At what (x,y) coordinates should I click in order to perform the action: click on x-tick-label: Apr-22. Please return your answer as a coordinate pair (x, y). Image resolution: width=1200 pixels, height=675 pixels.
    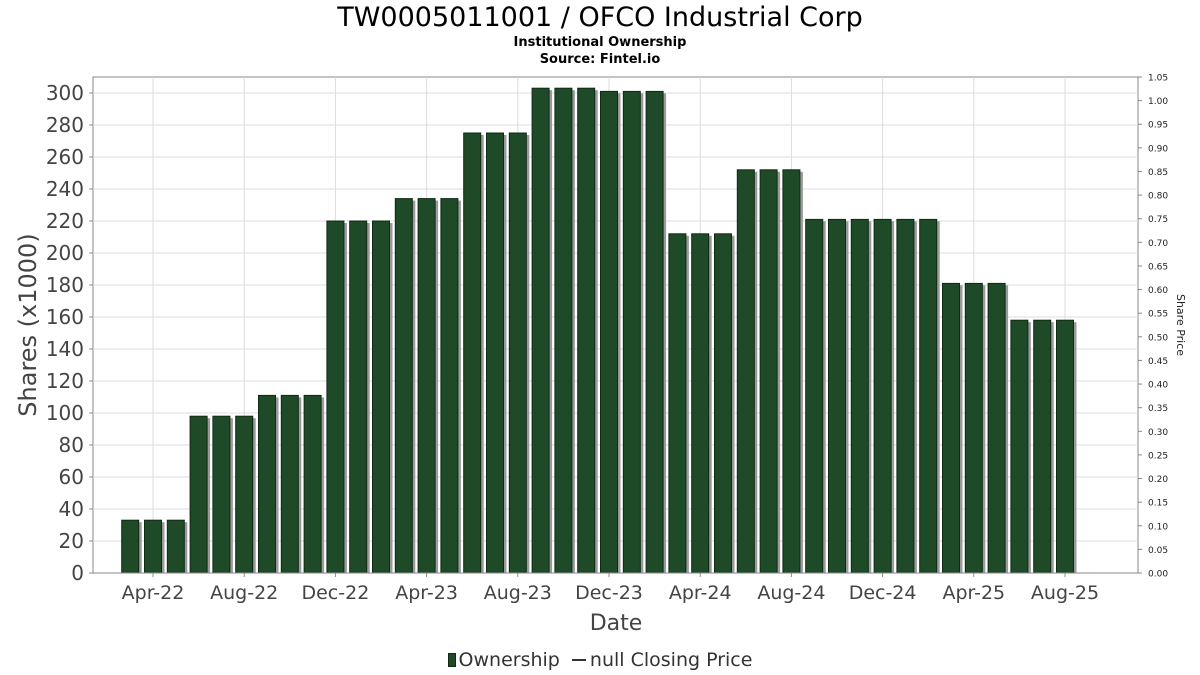
    Looking at the image, I should click on (153, 593).